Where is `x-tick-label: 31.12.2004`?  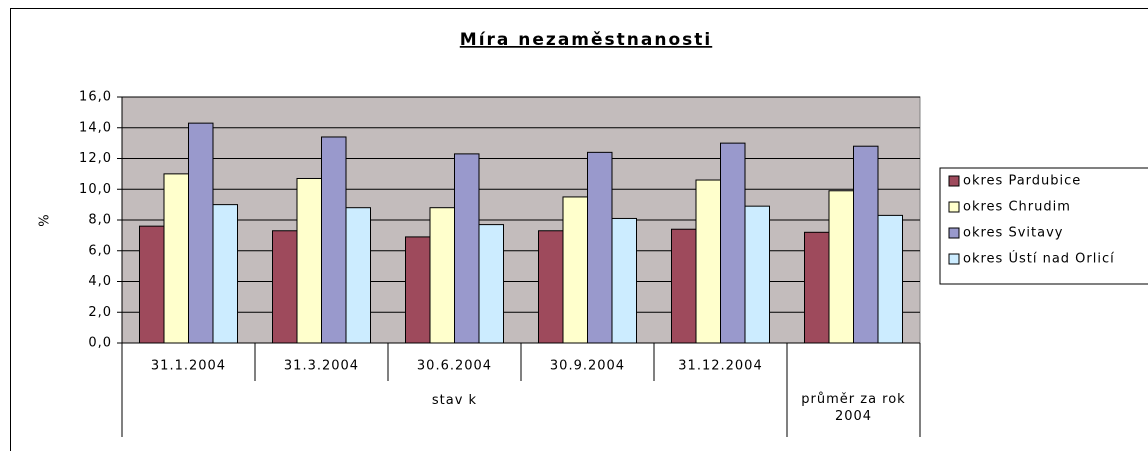 x-tick-label: 31.12.2004 is located at coordinates (720, 366).